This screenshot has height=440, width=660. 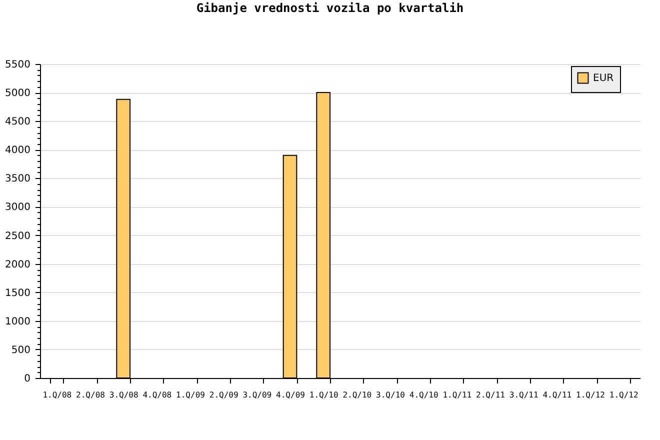 What do you see at coordinates (491, 395) in the screenshot?
I see `x-tick-label: 2.Q/11` at bounding box center [491, 395].